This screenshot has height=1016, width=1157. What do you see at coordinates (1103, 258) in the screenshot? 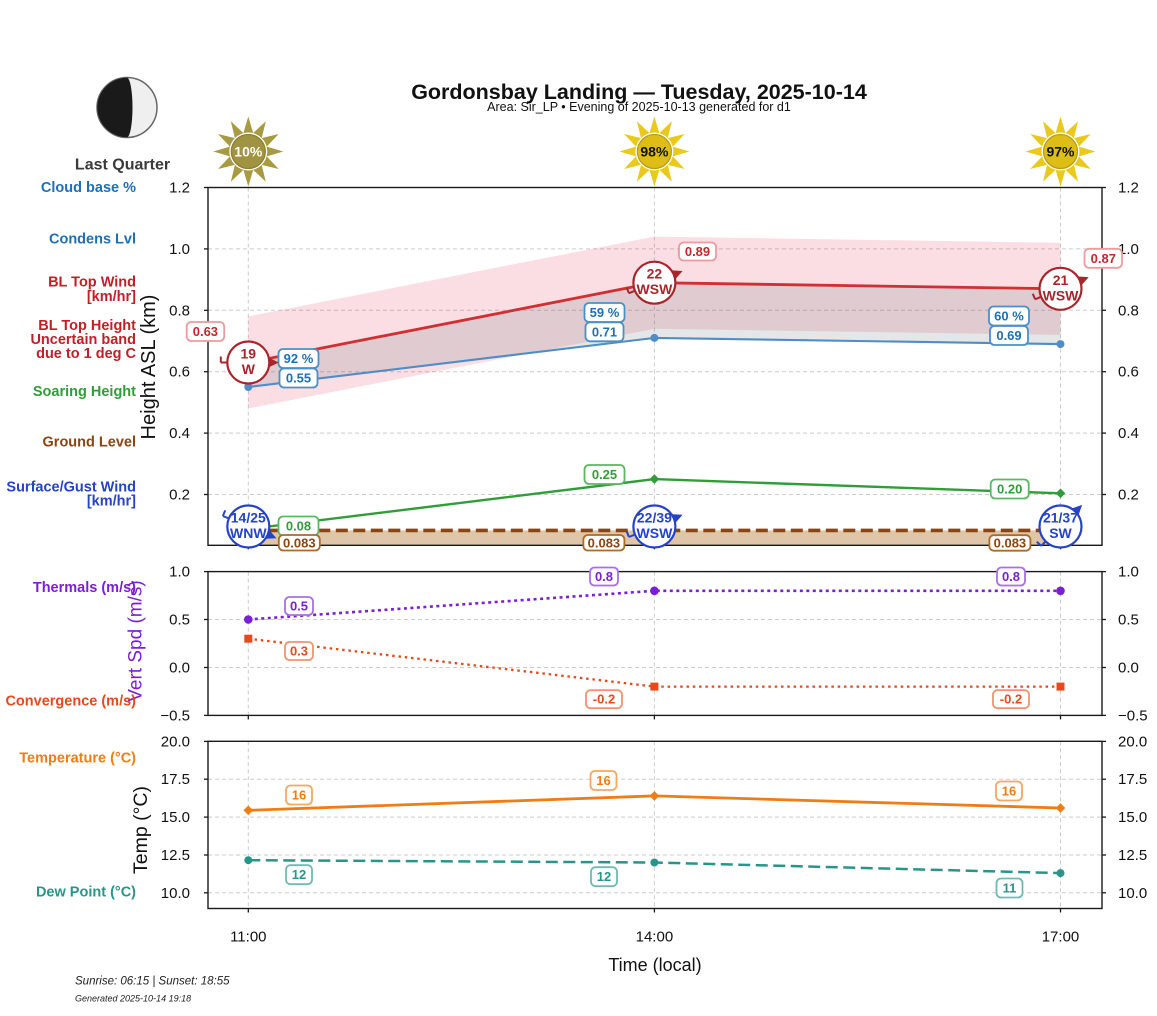
I see `svg-text: 0.87` at bounding box center [1103, 258].